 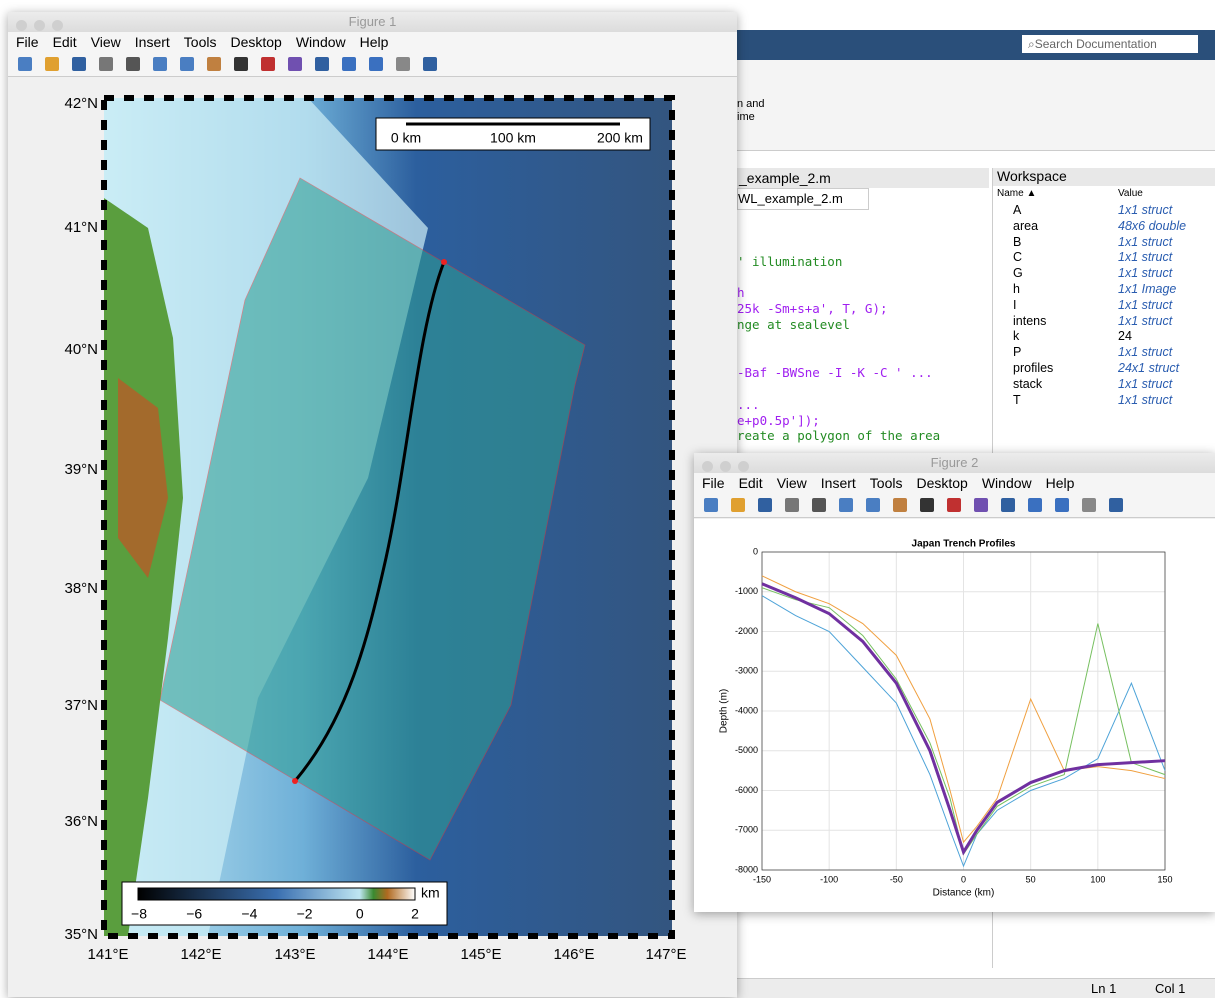 What do you see at coordinates (1016, 289) in the screenshot?
I see `var-name: h` at bounding box center [1016, 289].